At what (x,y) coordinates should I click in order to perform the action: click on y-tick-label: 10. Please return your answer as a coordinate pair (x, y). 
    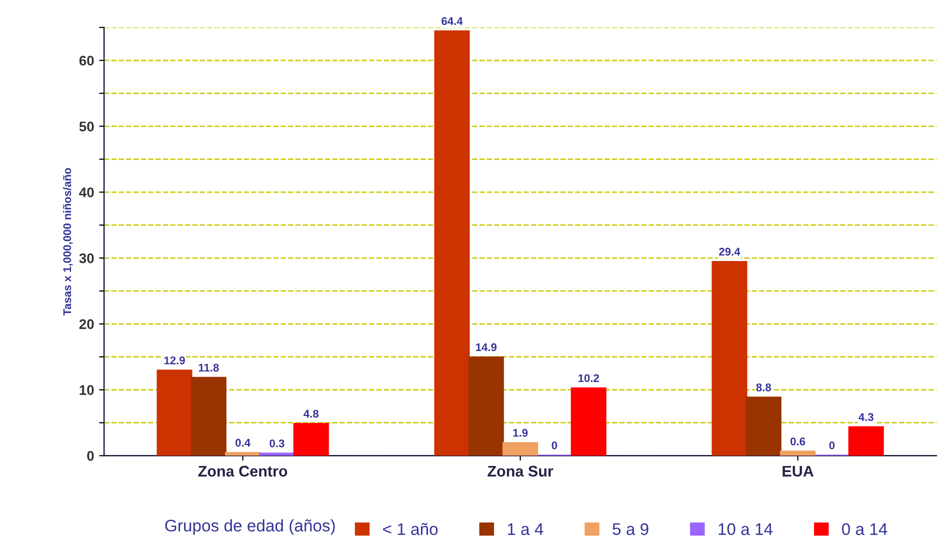
    Looking at the image, I should click on (87, 390).